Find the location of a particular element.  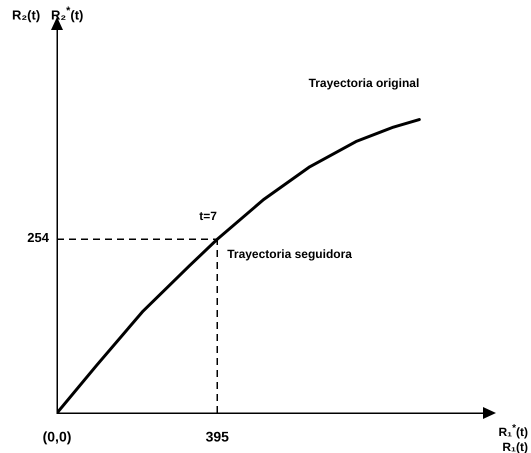

text: R₂(t) R₂$^{*}$(t) is located at coordinates (48, 13).